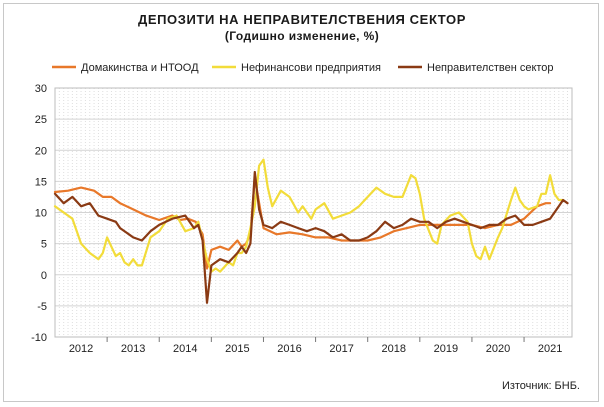 The height and width of the screenshot is (407, 604). Describe the element at coordinates (311, 68) in the screenshot. I see `legend-label: Нефинансови предприятия` at that location.